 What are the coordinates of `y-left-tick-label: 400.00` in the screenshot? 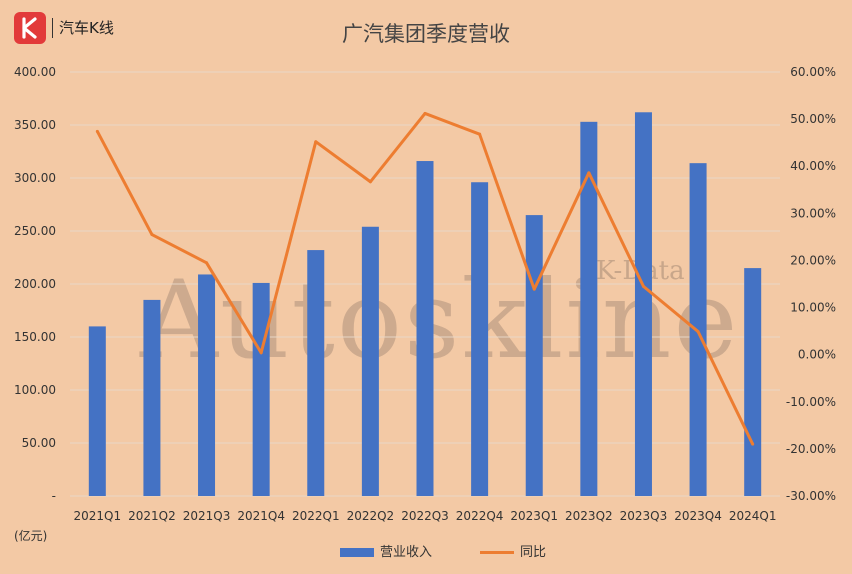 It's located at (35, 72).